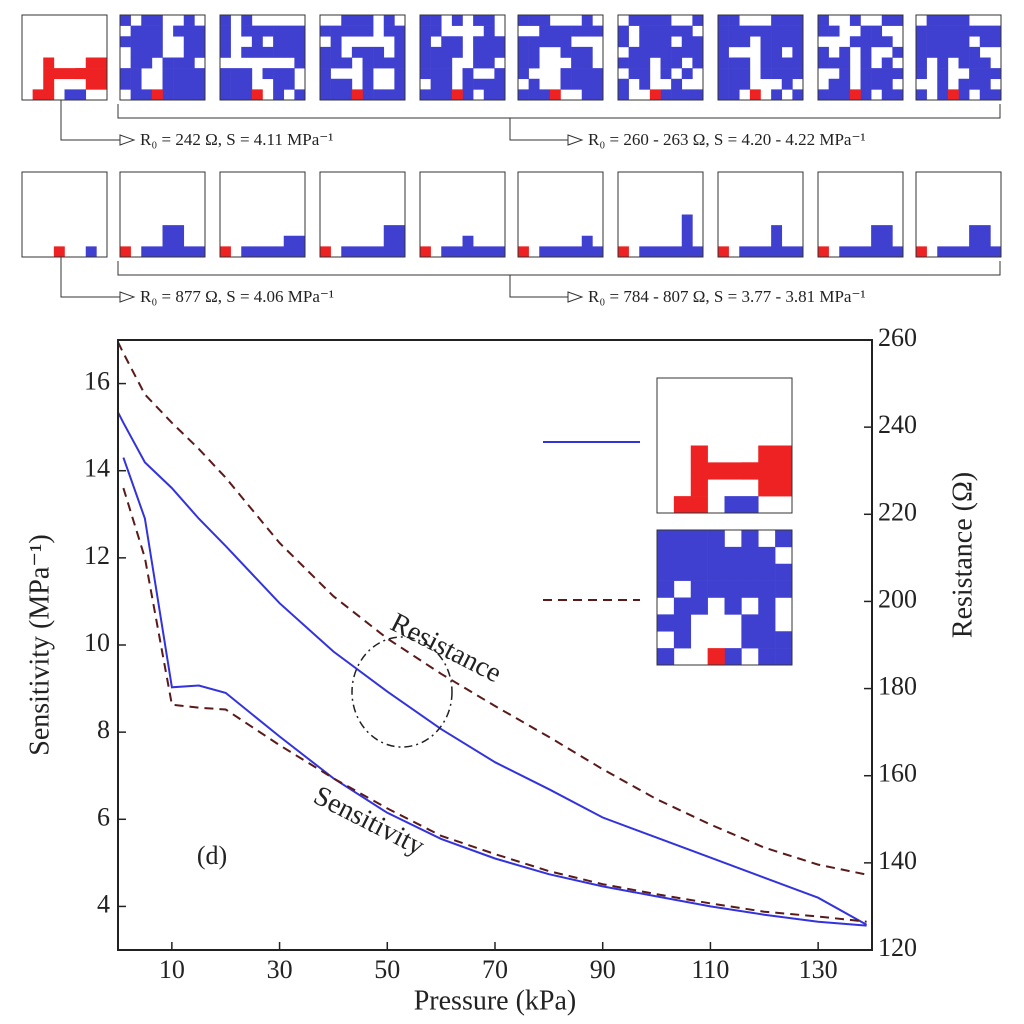 The image size is (1024, 1024). I want to click on y2-tick-label: 160, so click(897, 773).